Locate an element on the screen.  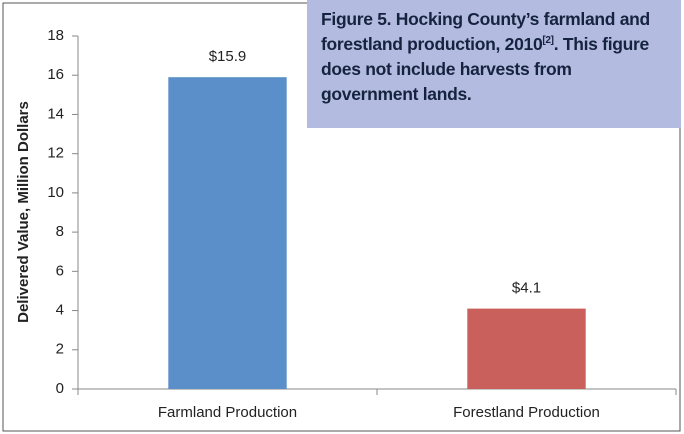
value-label: $15.9 is located at coordinates (228, 56).